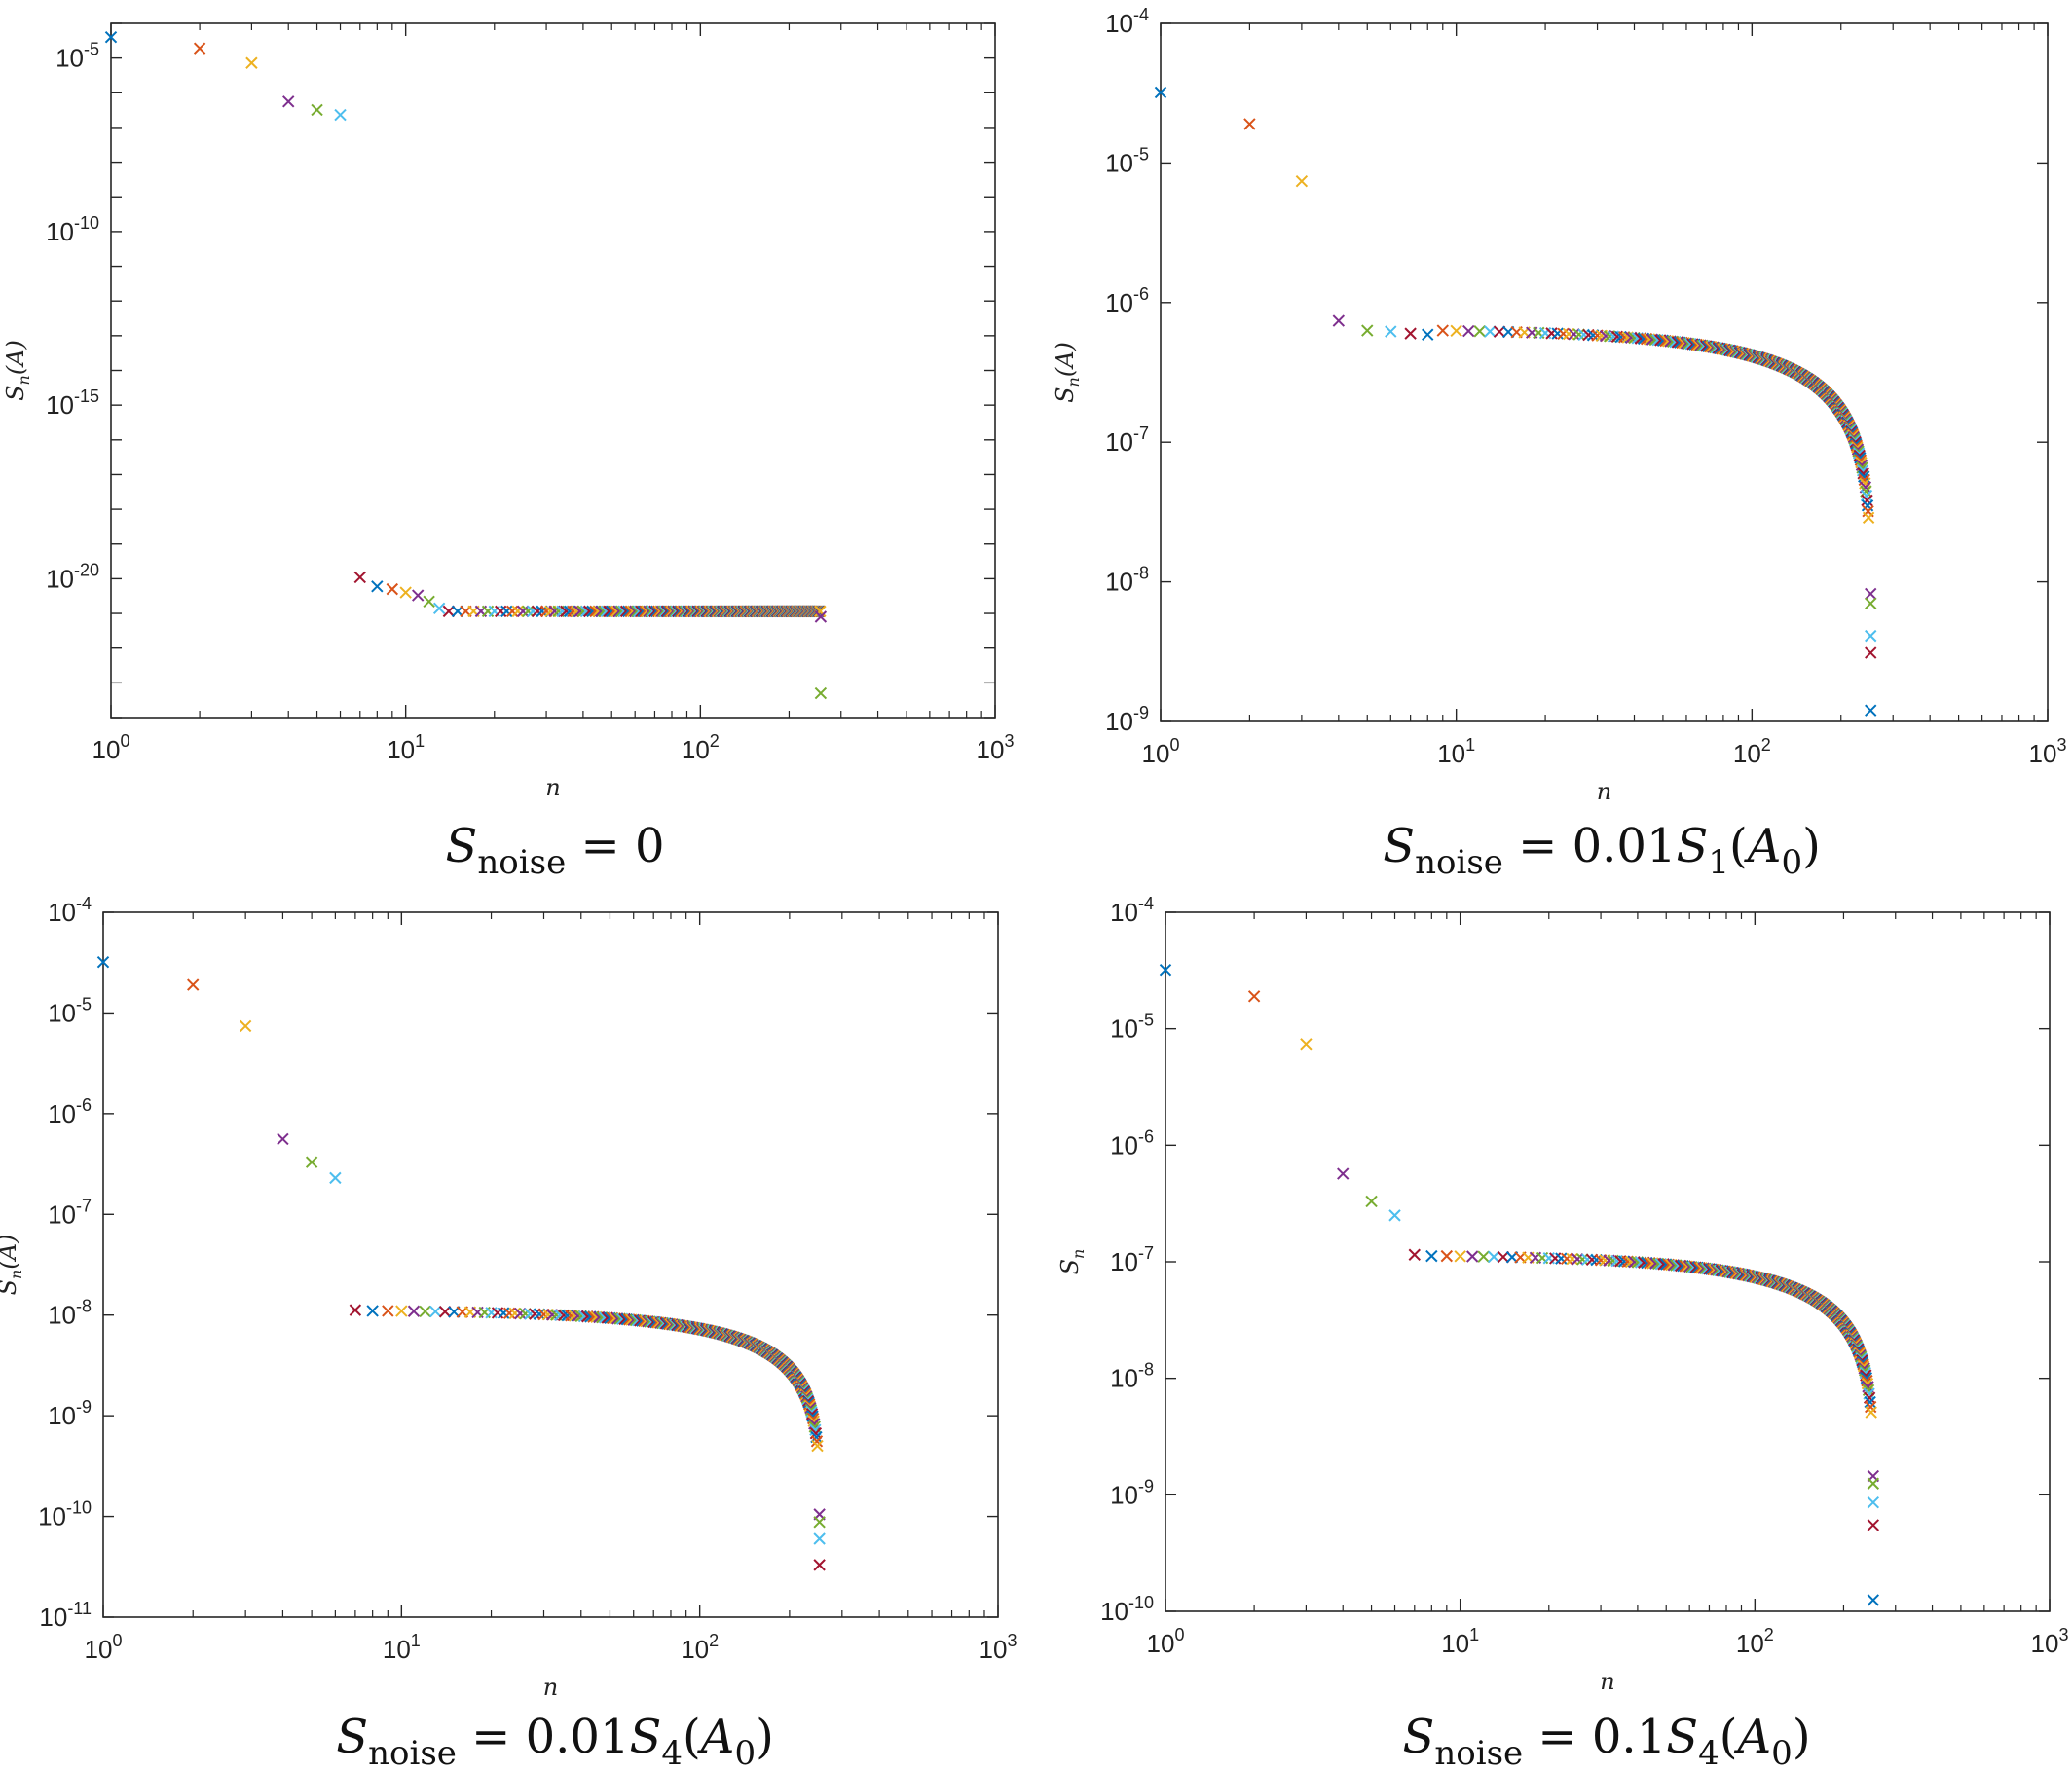 This screenshot has height=1771, width=2072. Describe the element at coordinates (1606, 1740) in the screenshot. I see `panel-caption: Snoise = 0.1S4(A0)` at that location.